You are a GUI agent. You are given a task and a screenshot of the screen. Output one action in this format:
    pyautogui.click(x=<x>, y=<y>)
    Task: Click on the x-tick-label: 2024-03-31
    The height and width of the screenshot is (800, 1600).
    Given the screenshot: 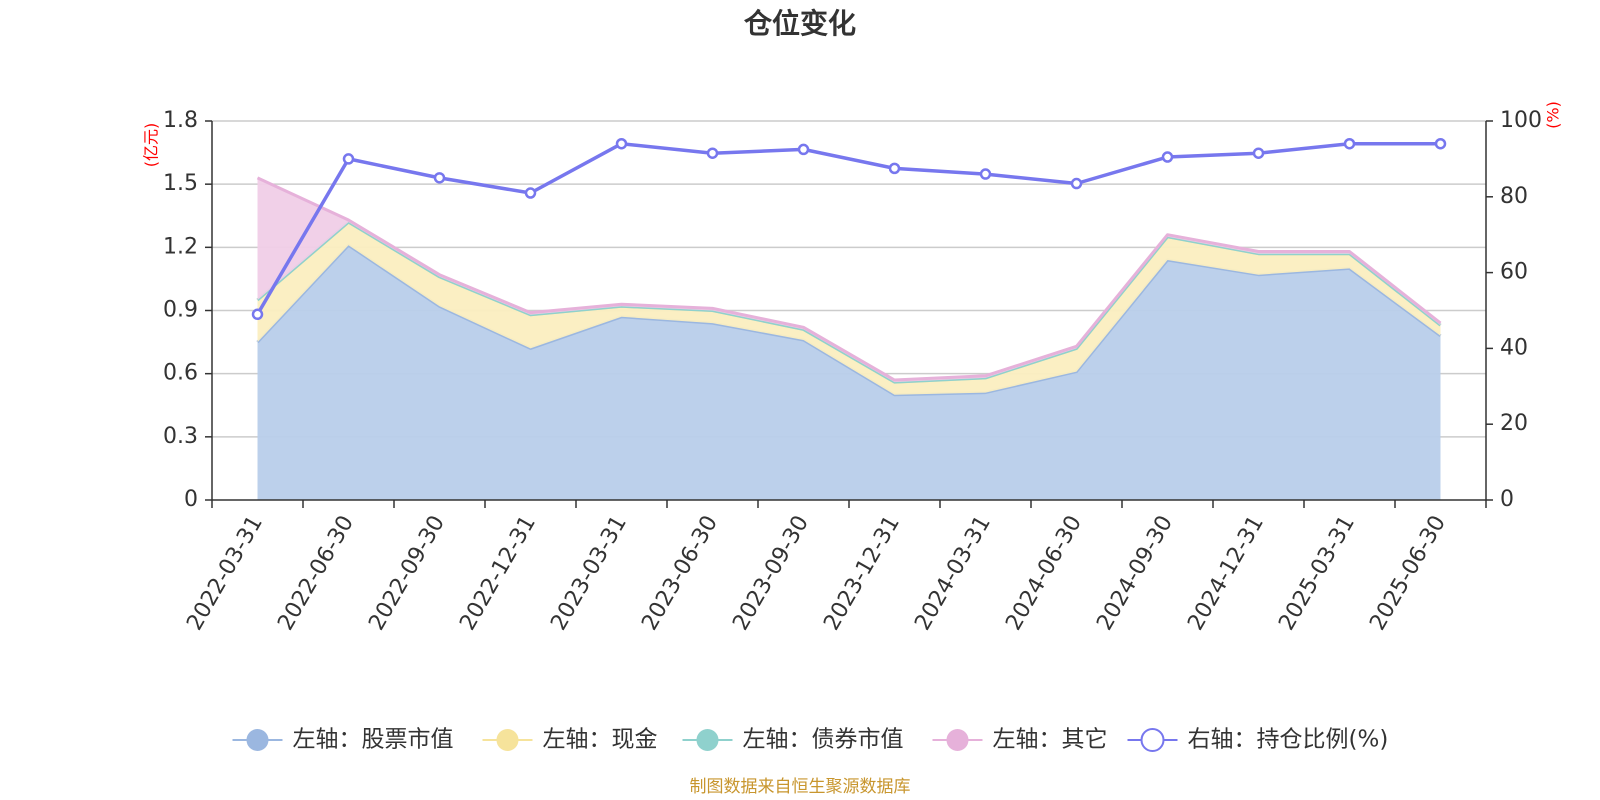 What is the action you would take?
    pyautogui.click(x=953, y=573)
    